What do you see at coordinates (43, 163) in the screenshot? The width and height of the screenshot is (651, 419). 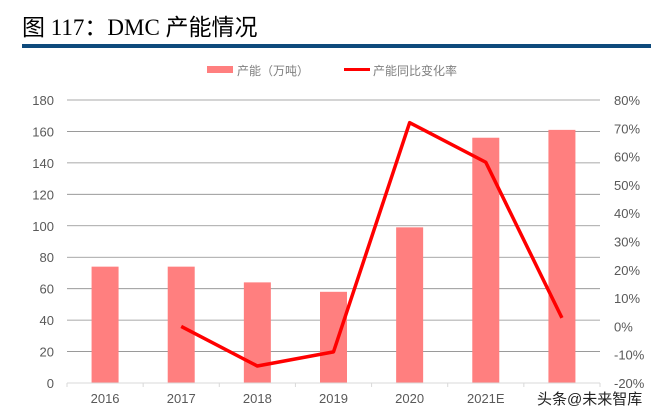 I see `y-left-tick-label: 140` at bounding box center [43, 163].